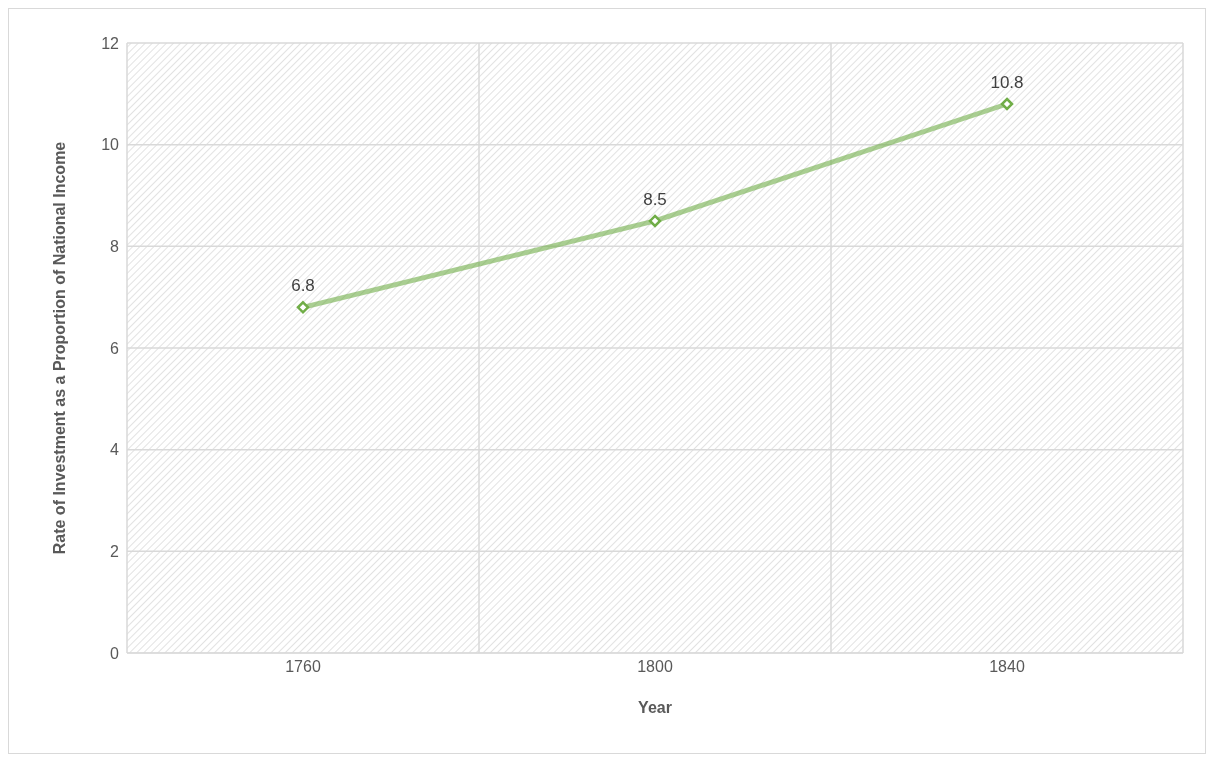 This screenshot has width=1214, height=760. What do you see at coordinates (655, 707) in the screenshot?
I see `x-axis-title: Year` at bounding box center [655, 707].